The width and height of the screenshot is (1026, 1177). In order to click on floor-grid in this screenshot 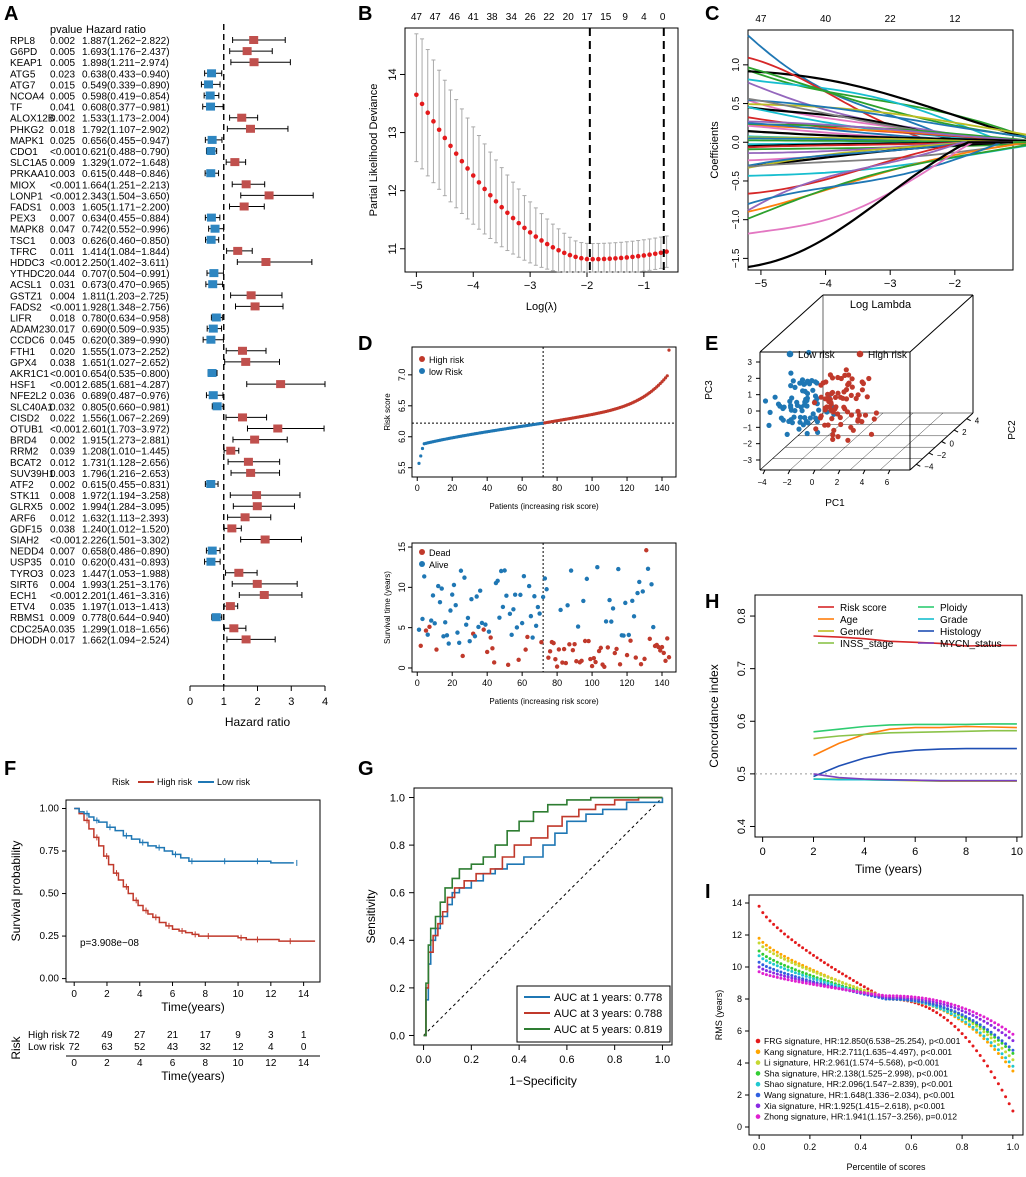, I will do `click(881, 441)`.